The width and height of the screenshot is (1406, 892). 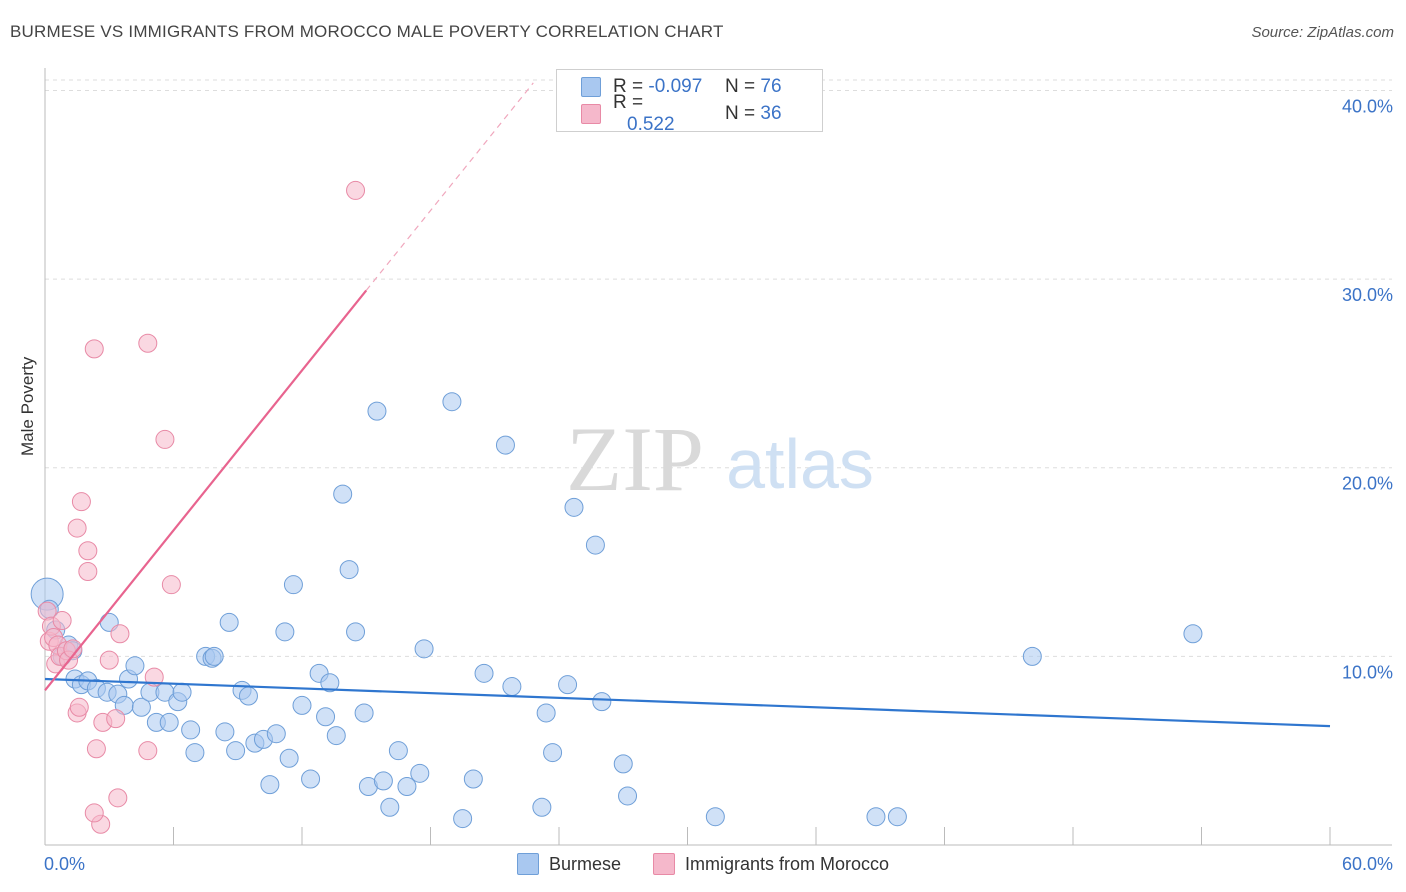 I want to click on stats-row-burmese: R = -0.097 N = 76, so click(x=681, y=87).